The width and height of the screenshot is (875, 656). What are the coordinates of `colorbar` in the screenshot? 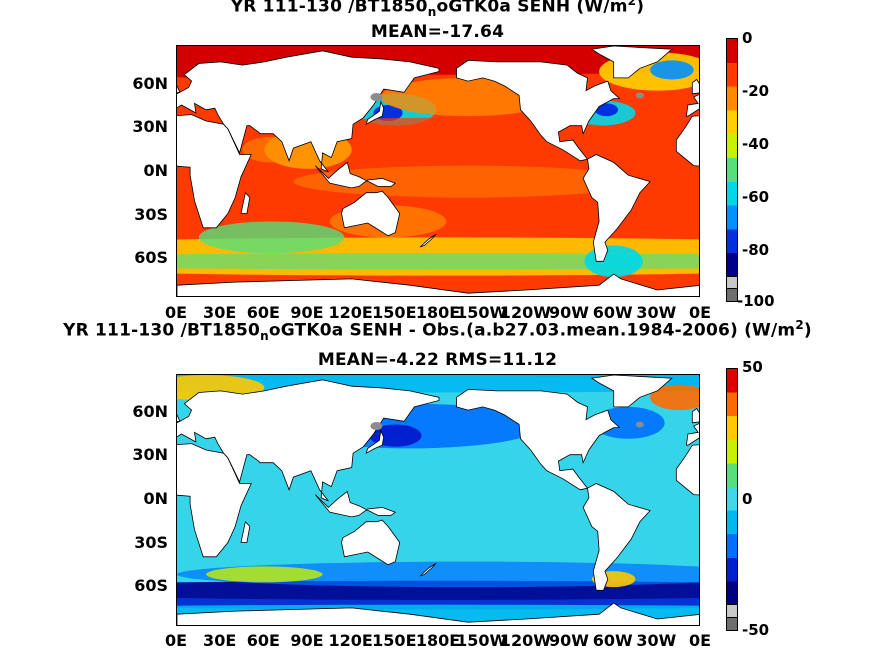 It's located at (732, 487).